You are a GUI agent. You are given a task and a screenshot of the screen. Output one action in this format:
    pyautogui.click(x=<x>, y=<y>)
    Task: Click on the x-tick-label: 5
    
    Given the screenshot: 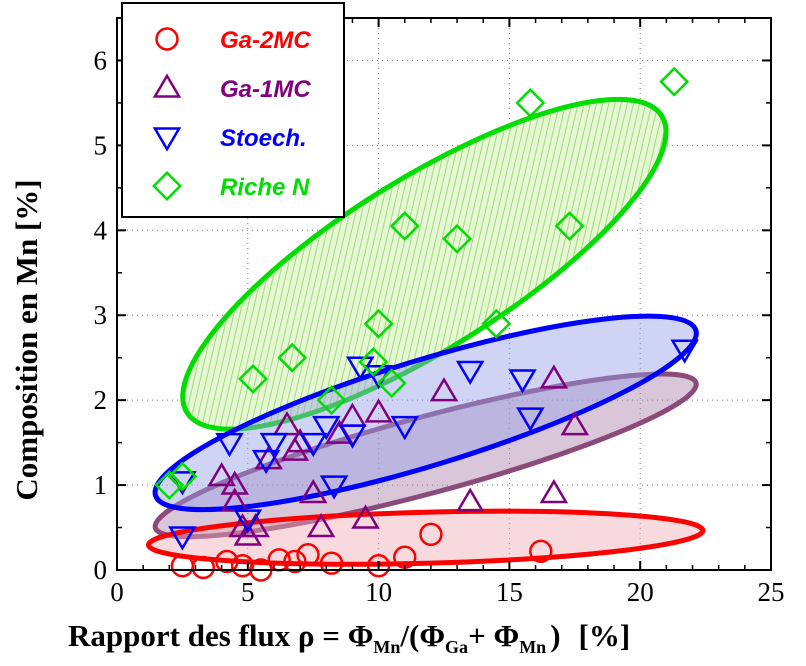 What is the action you would take?
    pyautogui.click(x=248, y=592)
    